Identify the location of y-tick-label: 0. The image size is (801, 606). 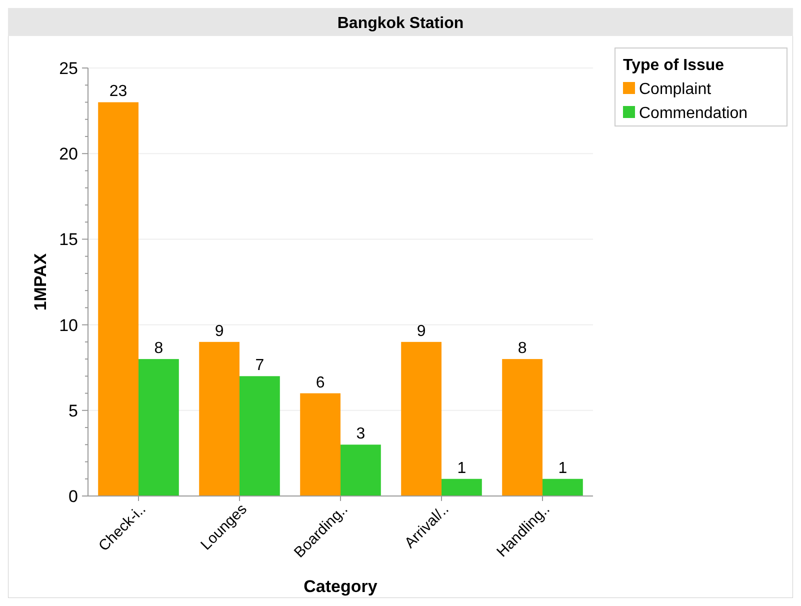
(73, 496).